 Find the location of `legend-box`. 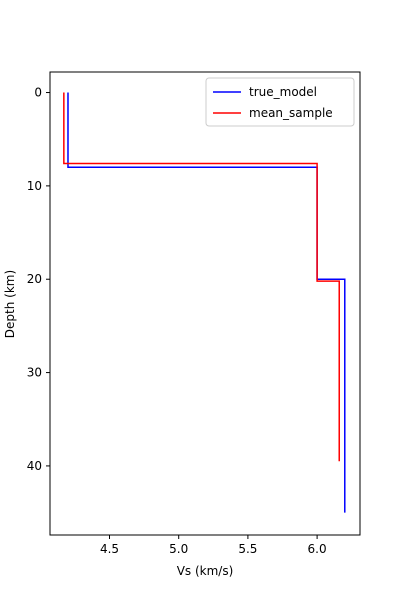

legend-box is located at coordinates (280, 102).